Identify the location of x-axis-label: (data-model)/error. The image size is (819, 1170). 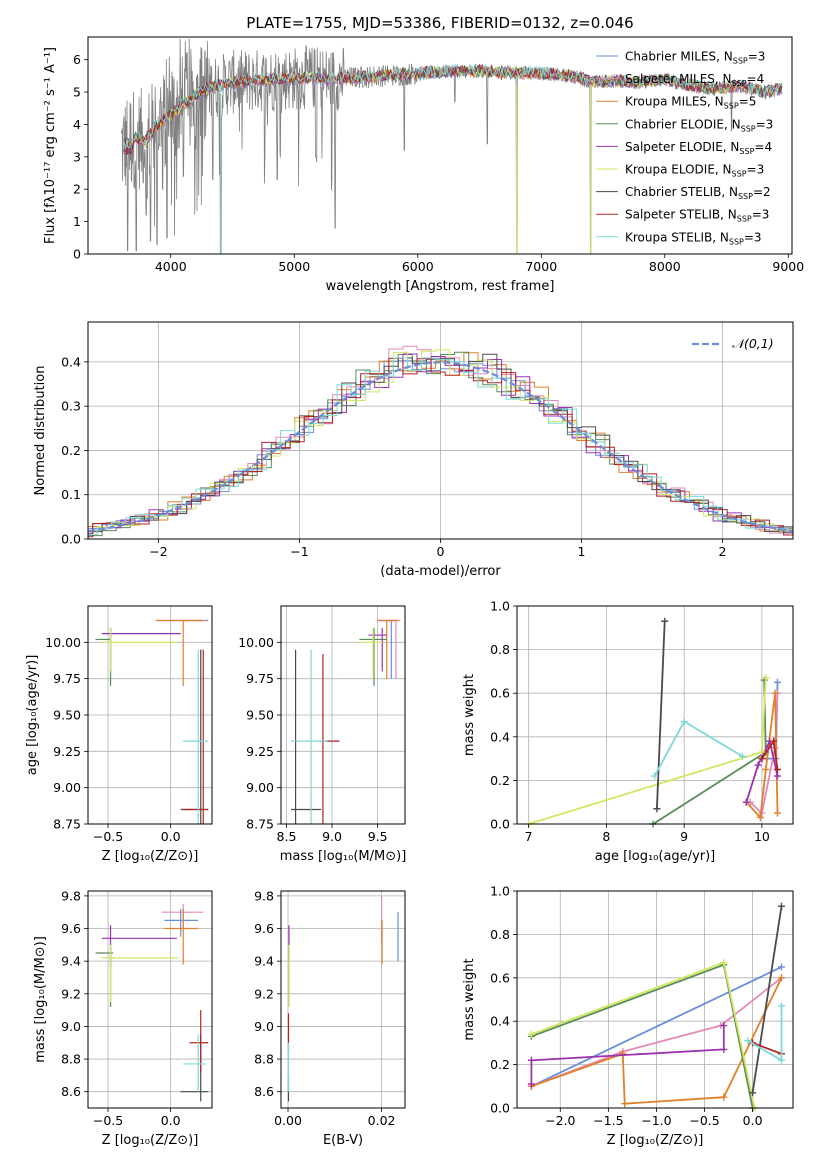
(440, 571).